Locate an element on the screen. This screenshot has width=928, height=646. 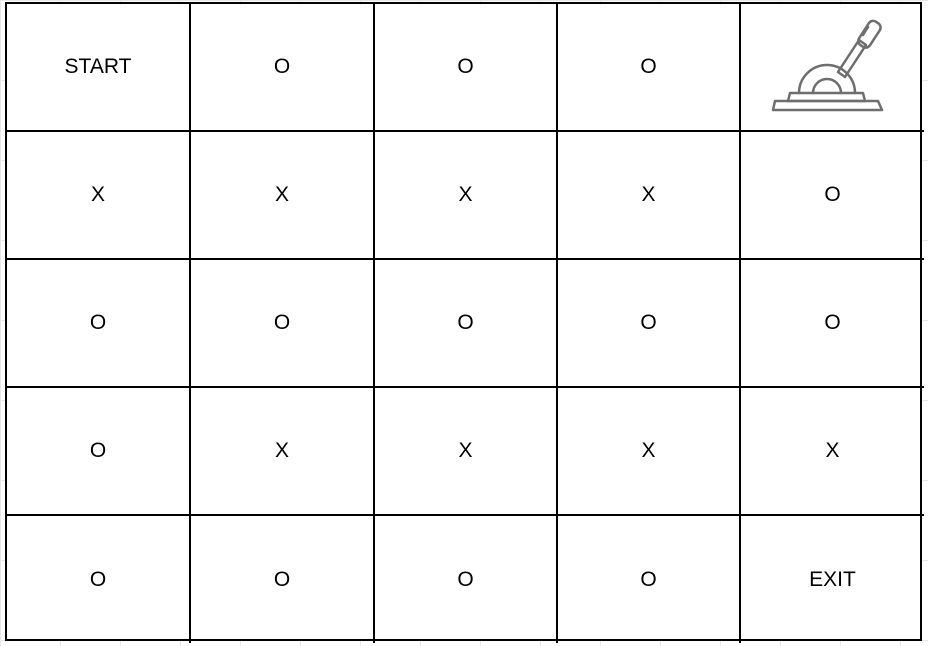
grid-cell: START is located at coordinates (99, 68).